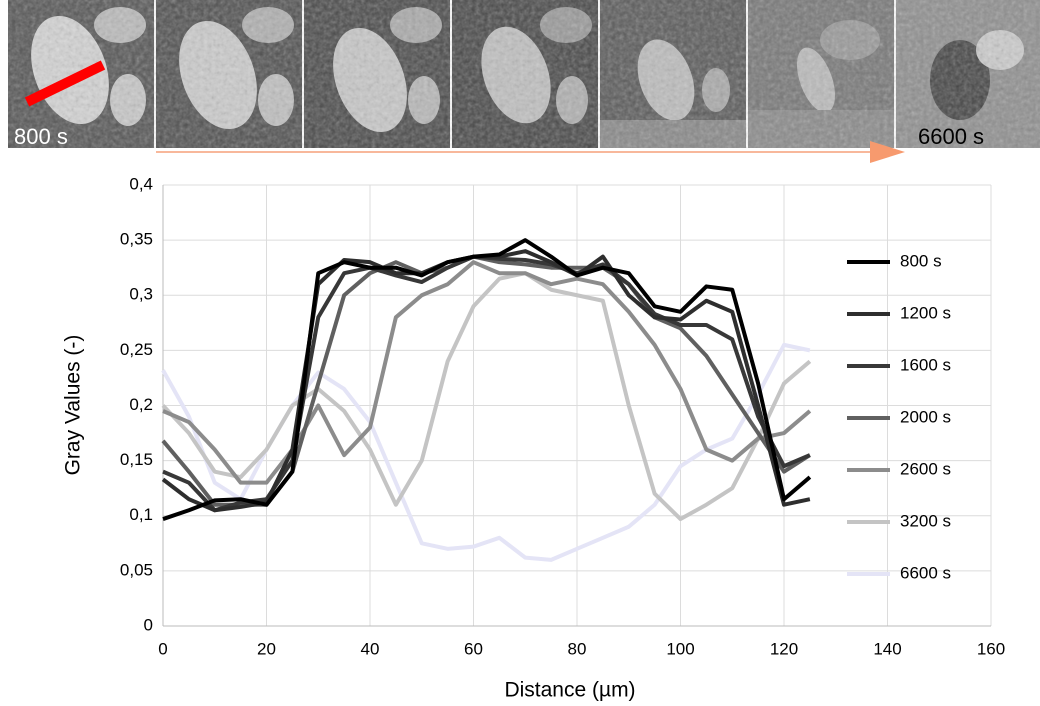  What do you see at coordinates (925, 520) in the screenshot?
I see `legend-label: 3200 s` at bounding box center [925, 520].